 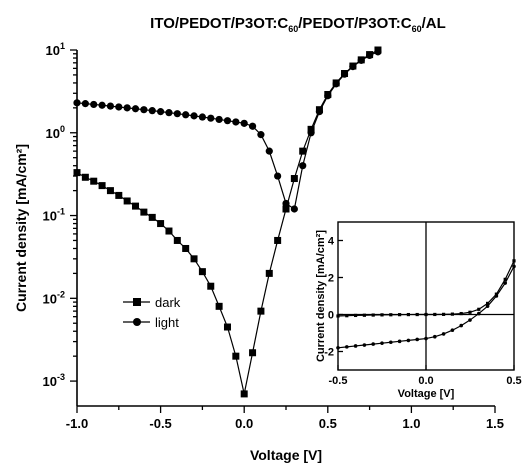 I want to click on inset-y-tick-label-0: -2, so click(x=329, y=353).